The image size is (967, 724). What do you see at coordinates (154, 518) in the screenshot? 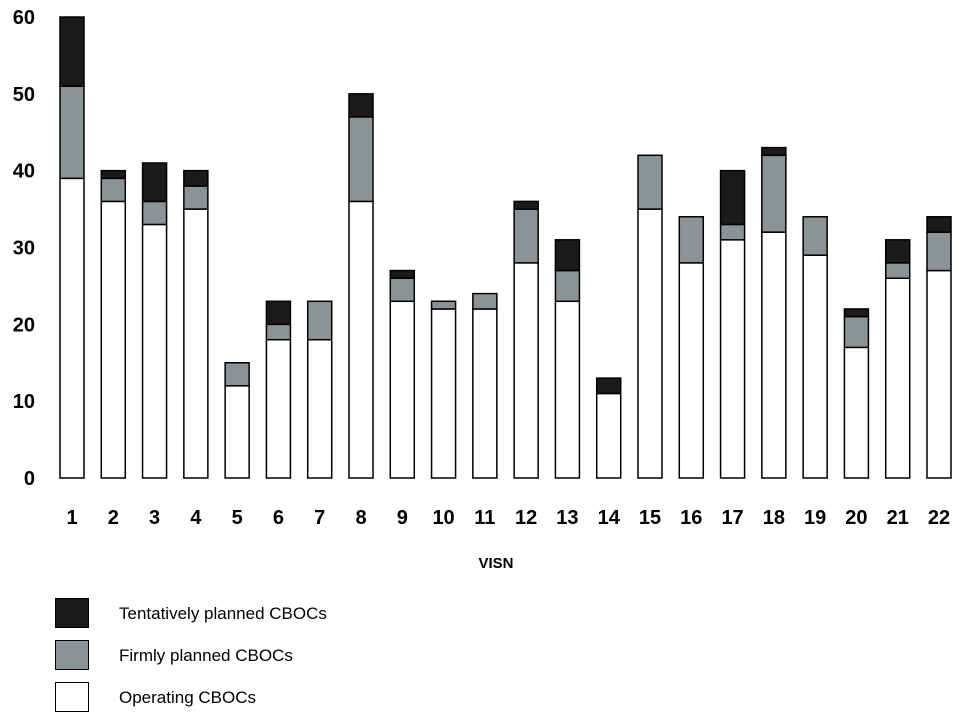
I see `x-tick-label-3: 3` at bounding box center [154, 518].